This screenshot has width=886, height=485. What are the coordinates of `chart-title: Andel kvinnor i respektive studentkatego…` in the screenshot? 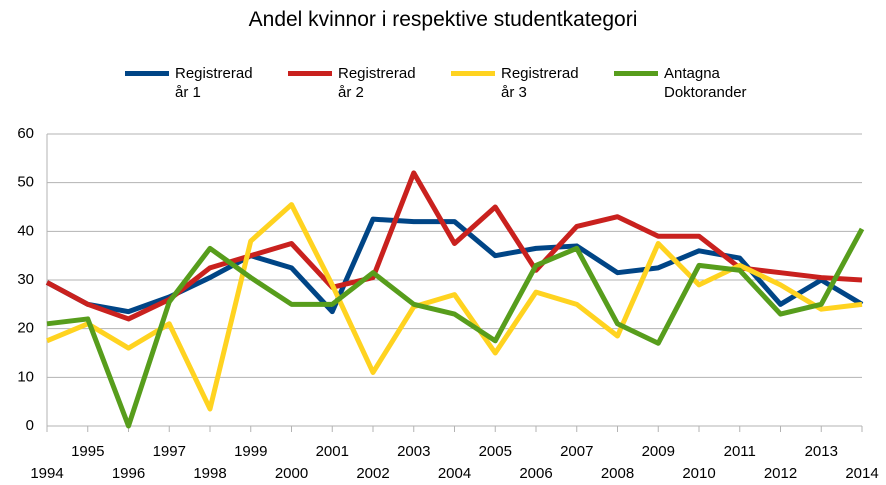 It's located at (443, 19).